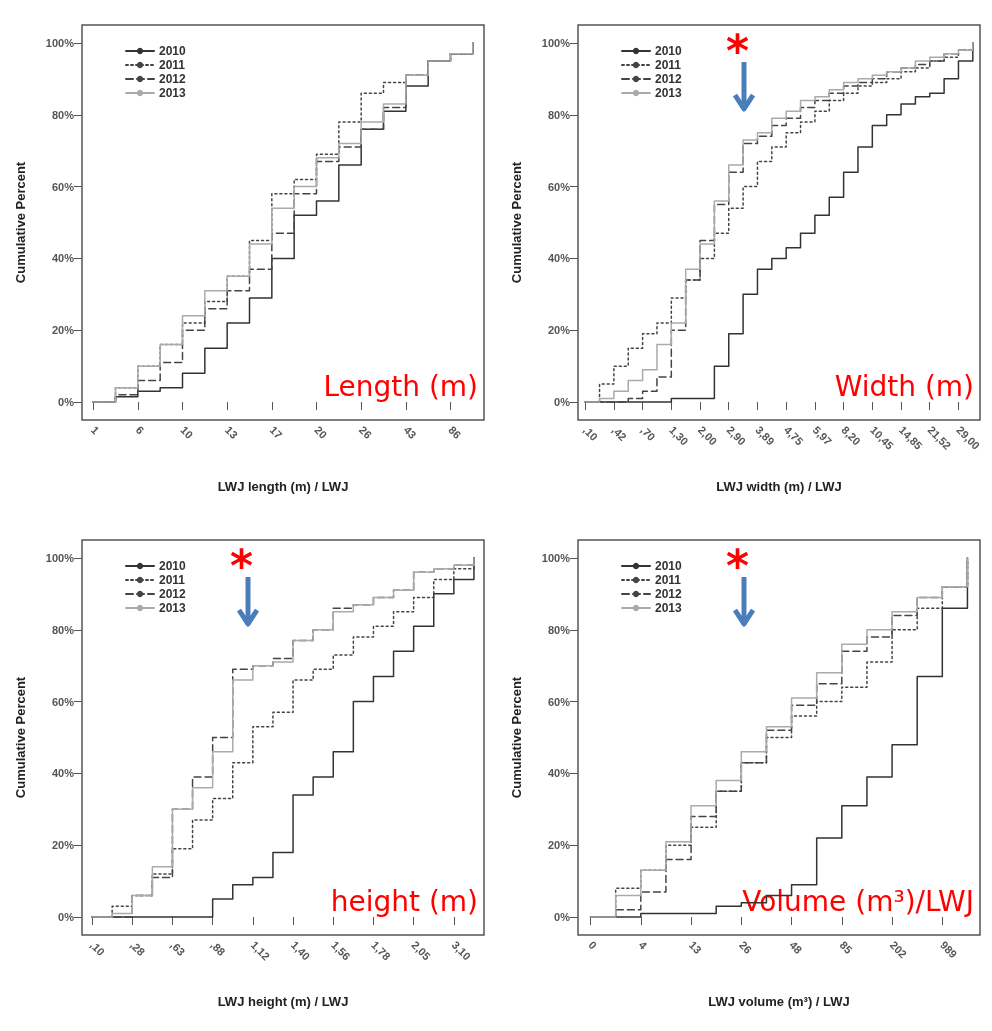 This screenshot has width=992, height=1031. I want to click on annotation: Volume (m³)/LWJ, so click(858, 901).